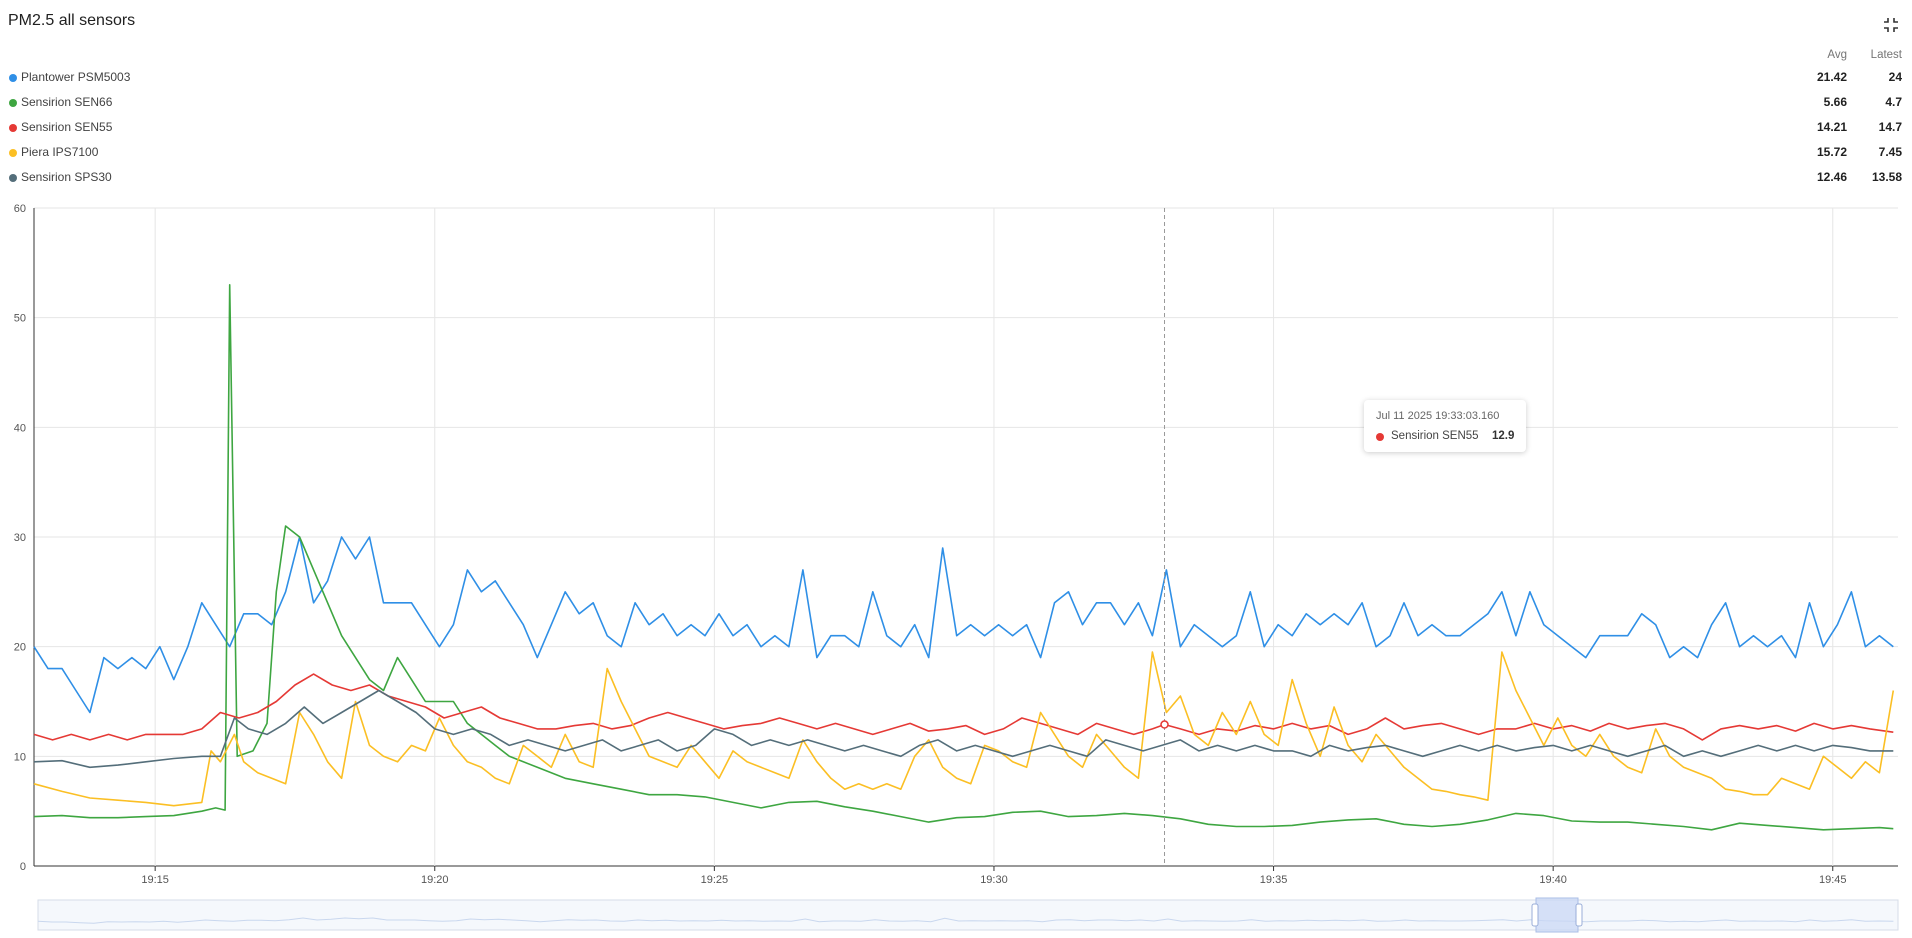 This screenshot has height=938, width=1912. Describe the element at coordinates (1893, 102) in the screenshot. I see `legend-latest-value: 4.7` at that location.